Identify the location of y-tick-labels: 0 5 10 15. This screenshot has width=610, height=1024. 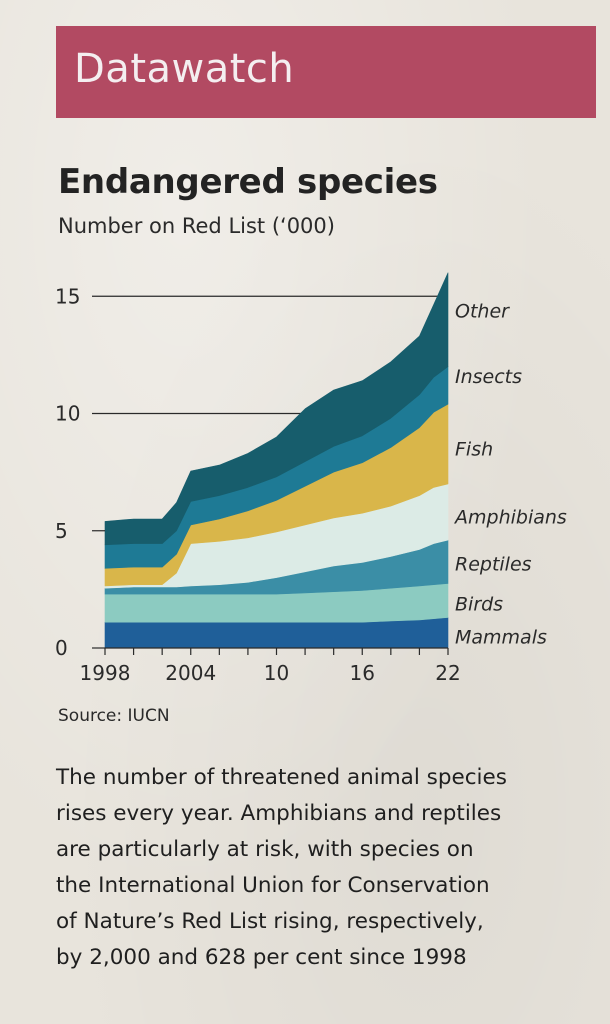
(67, 472).